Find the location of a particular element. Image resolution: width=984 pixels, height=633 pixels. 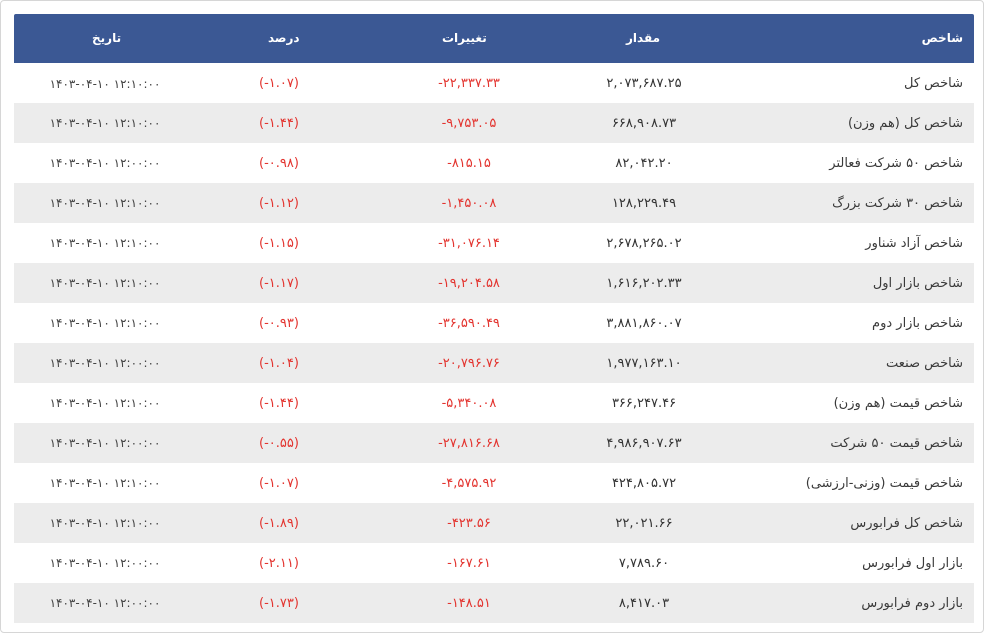

index-name: شاخص آزاد شناور is located at coordinates (914, 243).